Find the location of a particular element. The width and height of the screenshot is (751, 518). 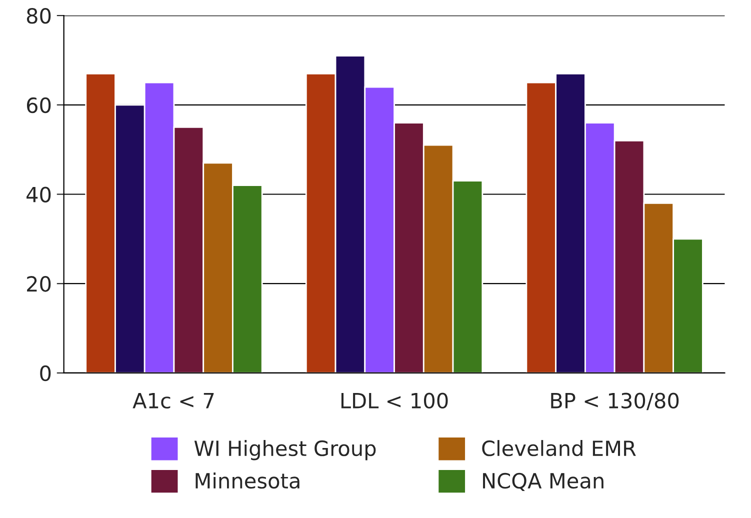

legend-label: Cleveland EMR is located at coordinates (559, 448).